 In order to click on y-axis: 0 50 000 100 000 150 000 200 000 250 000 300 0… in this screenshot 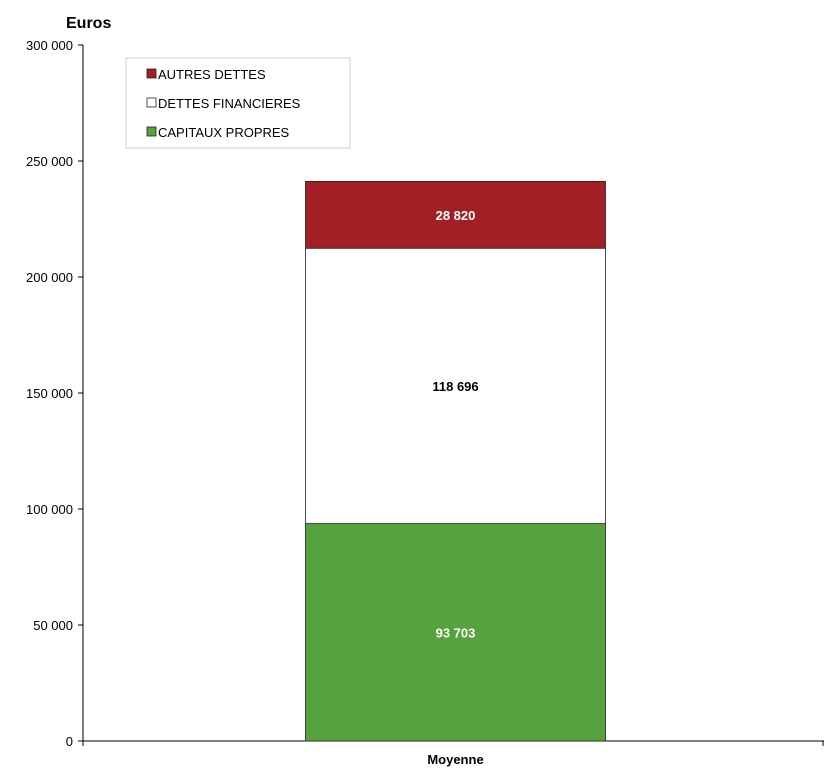, I will do `click(55, 393)`.